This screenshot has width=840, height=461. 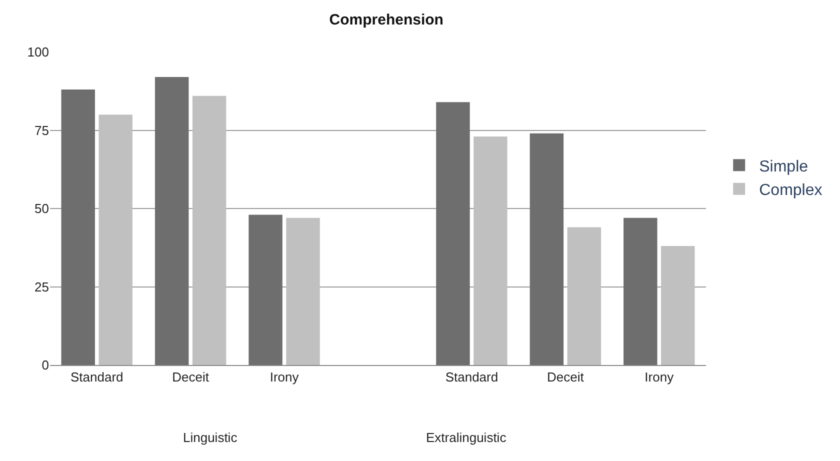 What do you see at coordinates (466, 437) in the screenshot?
I see `text: Extralinguistic` at bounding box center [466, 437].